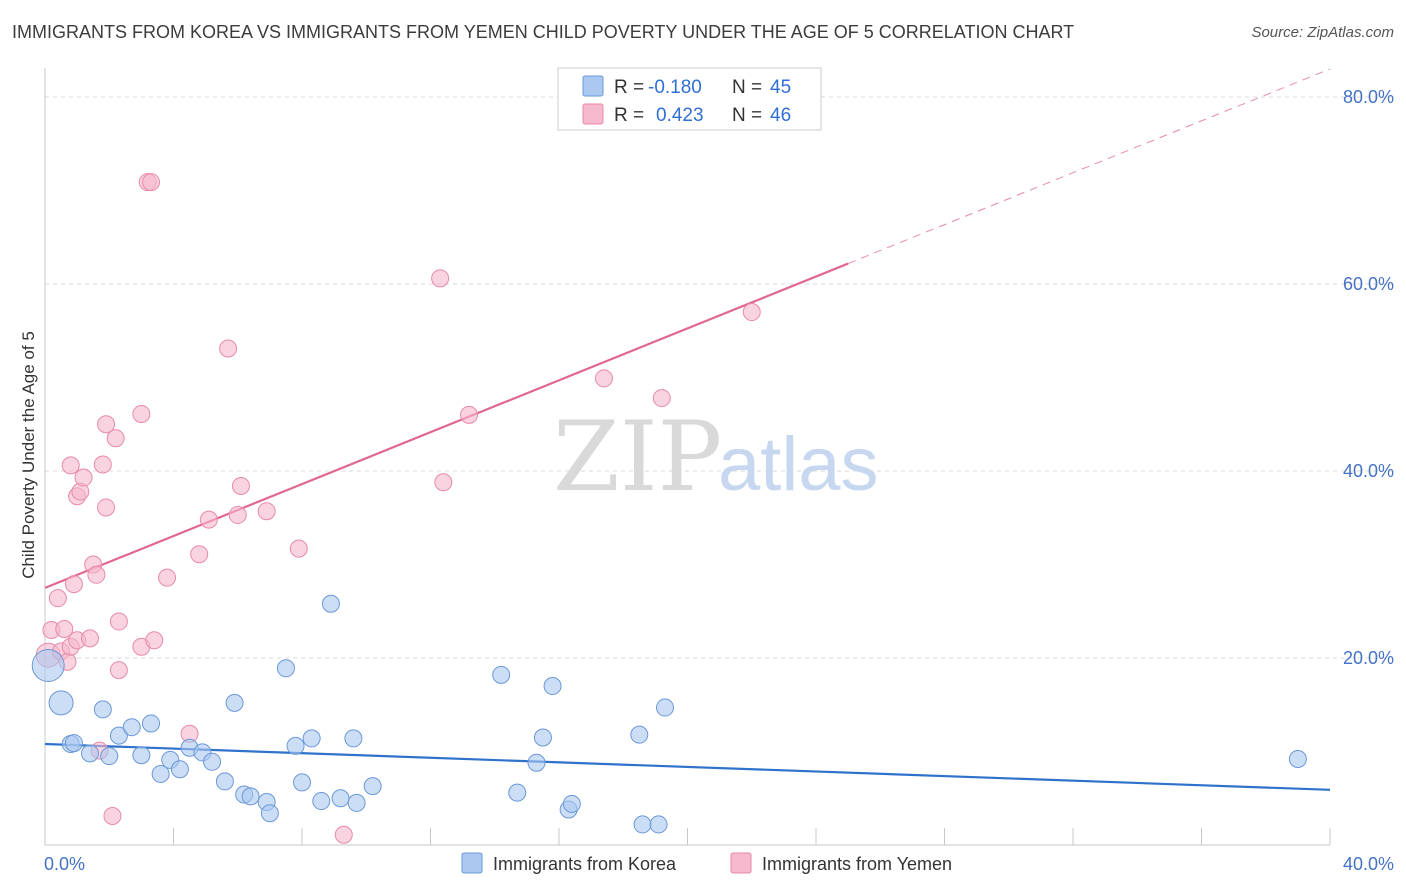  What do you see at coordinates (689, 99) in the screenshot?
I see `stats-legend: R = -0.180 N = 45 R = 0.423 N = 46` at bounding box center [689, 99].